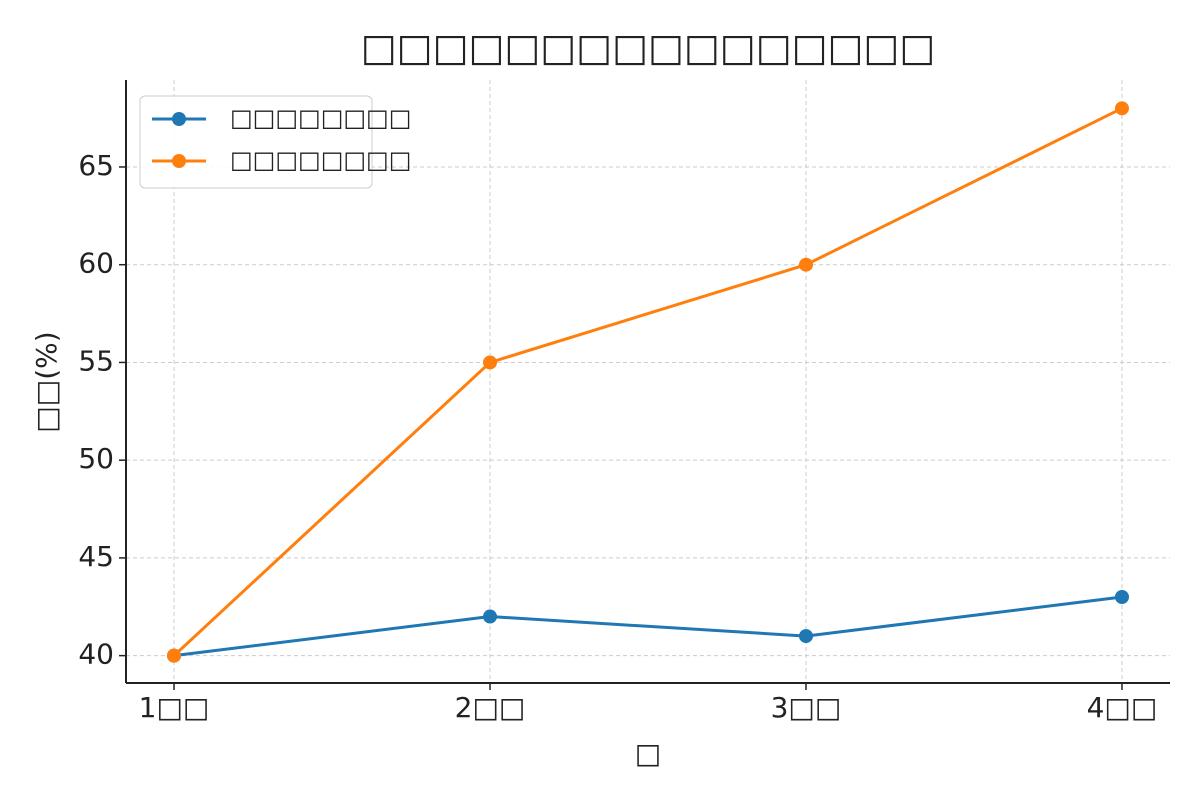 The height and width of the screenshot is (800, 1200). Describe the element at coordinates (96, 556) in the screenshot. I see `y-tick-label: 45` at that location.